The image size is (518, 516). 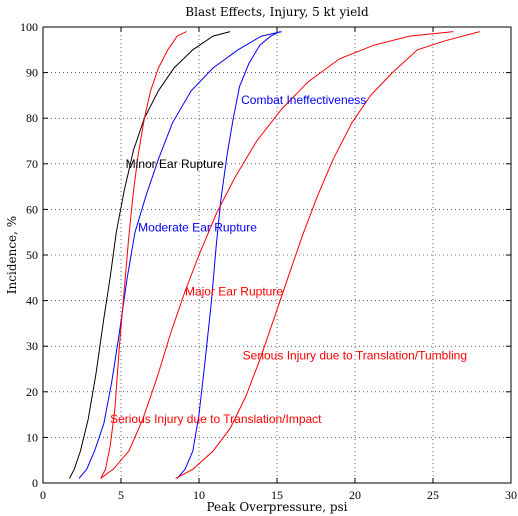 What do you see at coordinates (277, 495) in the screenshot?
I see `x-tick-label: 15` at bounding box center [277, 495].